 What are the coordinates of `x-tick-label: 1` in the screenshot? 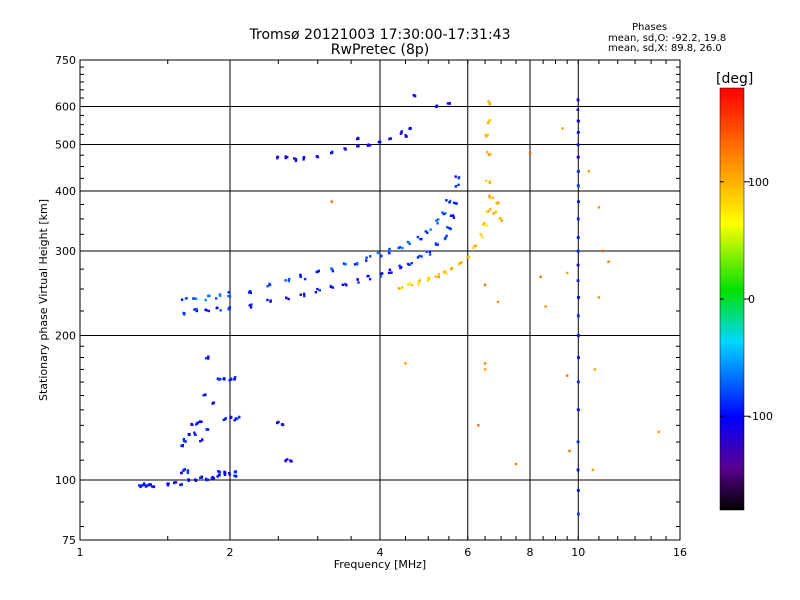 It's located at (80, 552).